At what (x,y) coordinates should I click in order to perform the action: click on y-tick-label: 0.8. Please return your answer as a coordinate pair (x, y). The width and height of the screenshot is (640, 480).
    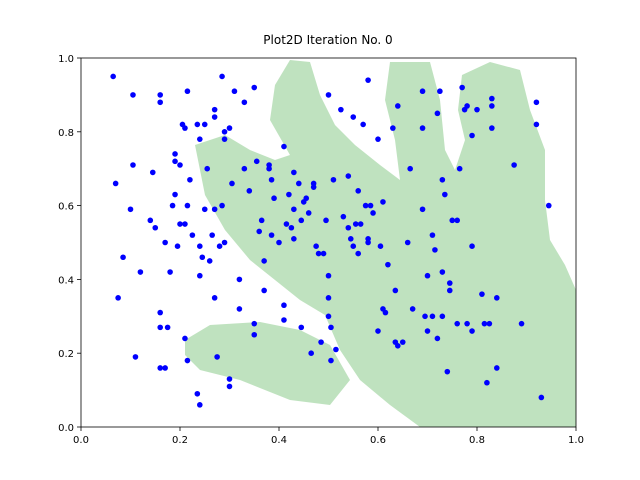
    Looking at the image, I should click on (66, 133).